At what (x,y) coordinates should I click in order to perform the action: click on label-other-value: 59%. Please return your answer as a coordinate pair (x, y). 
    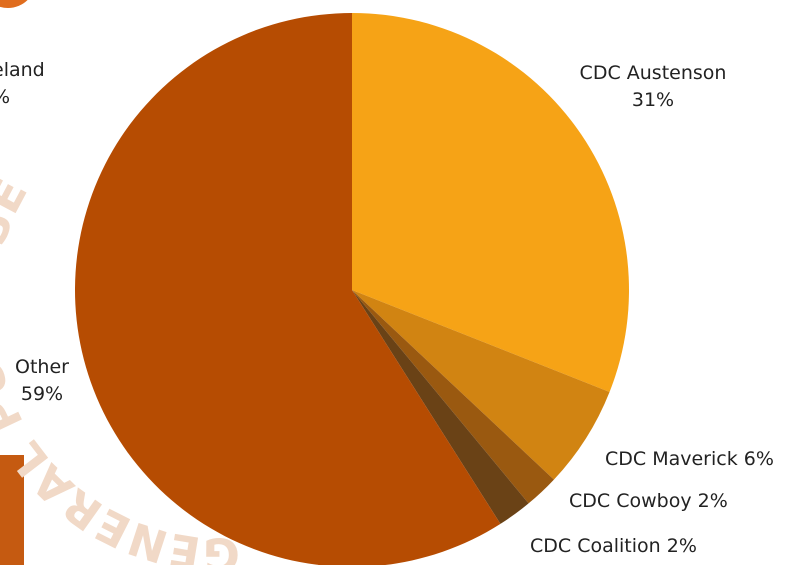
    Looking at the image, I should click on (42, 394).